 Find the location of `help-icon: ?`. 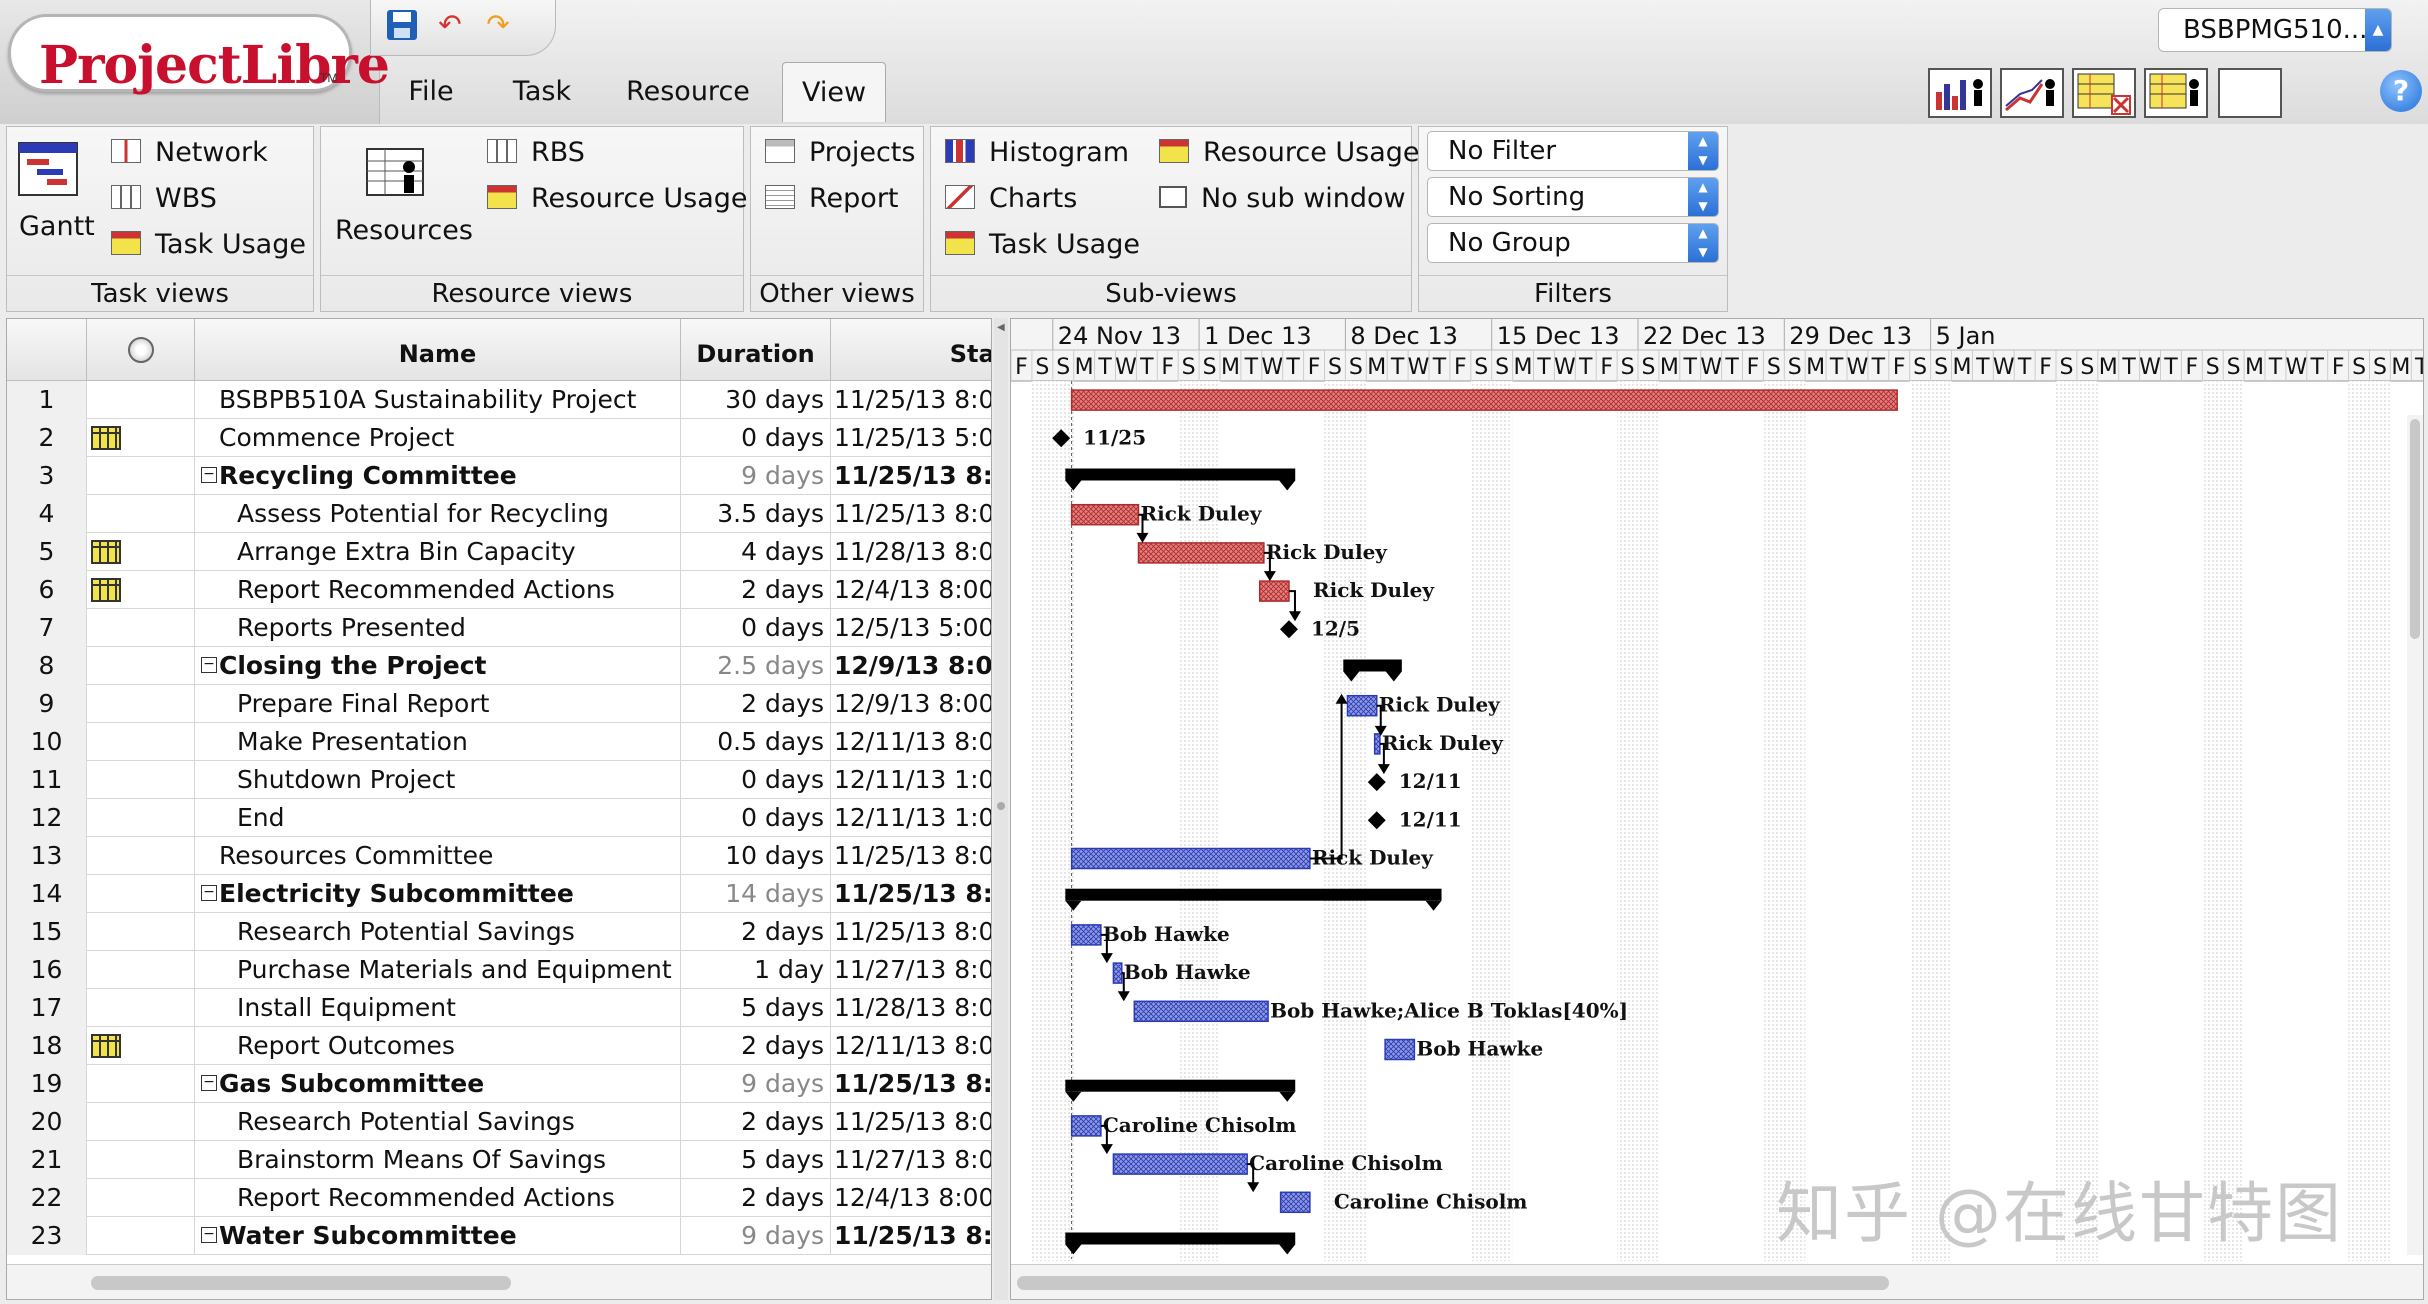

help-icon: ? is located at coordinates (2401, 91).